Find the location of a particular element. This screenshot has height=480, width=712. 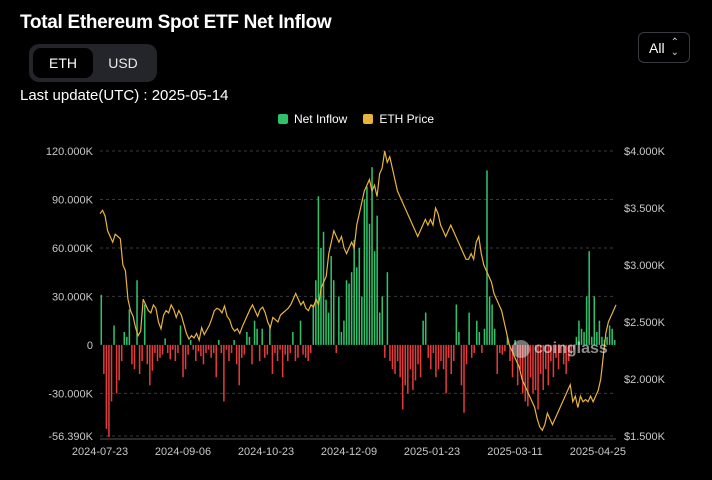

y-left-tick-4: 0 is located at coordinates (90, 346).